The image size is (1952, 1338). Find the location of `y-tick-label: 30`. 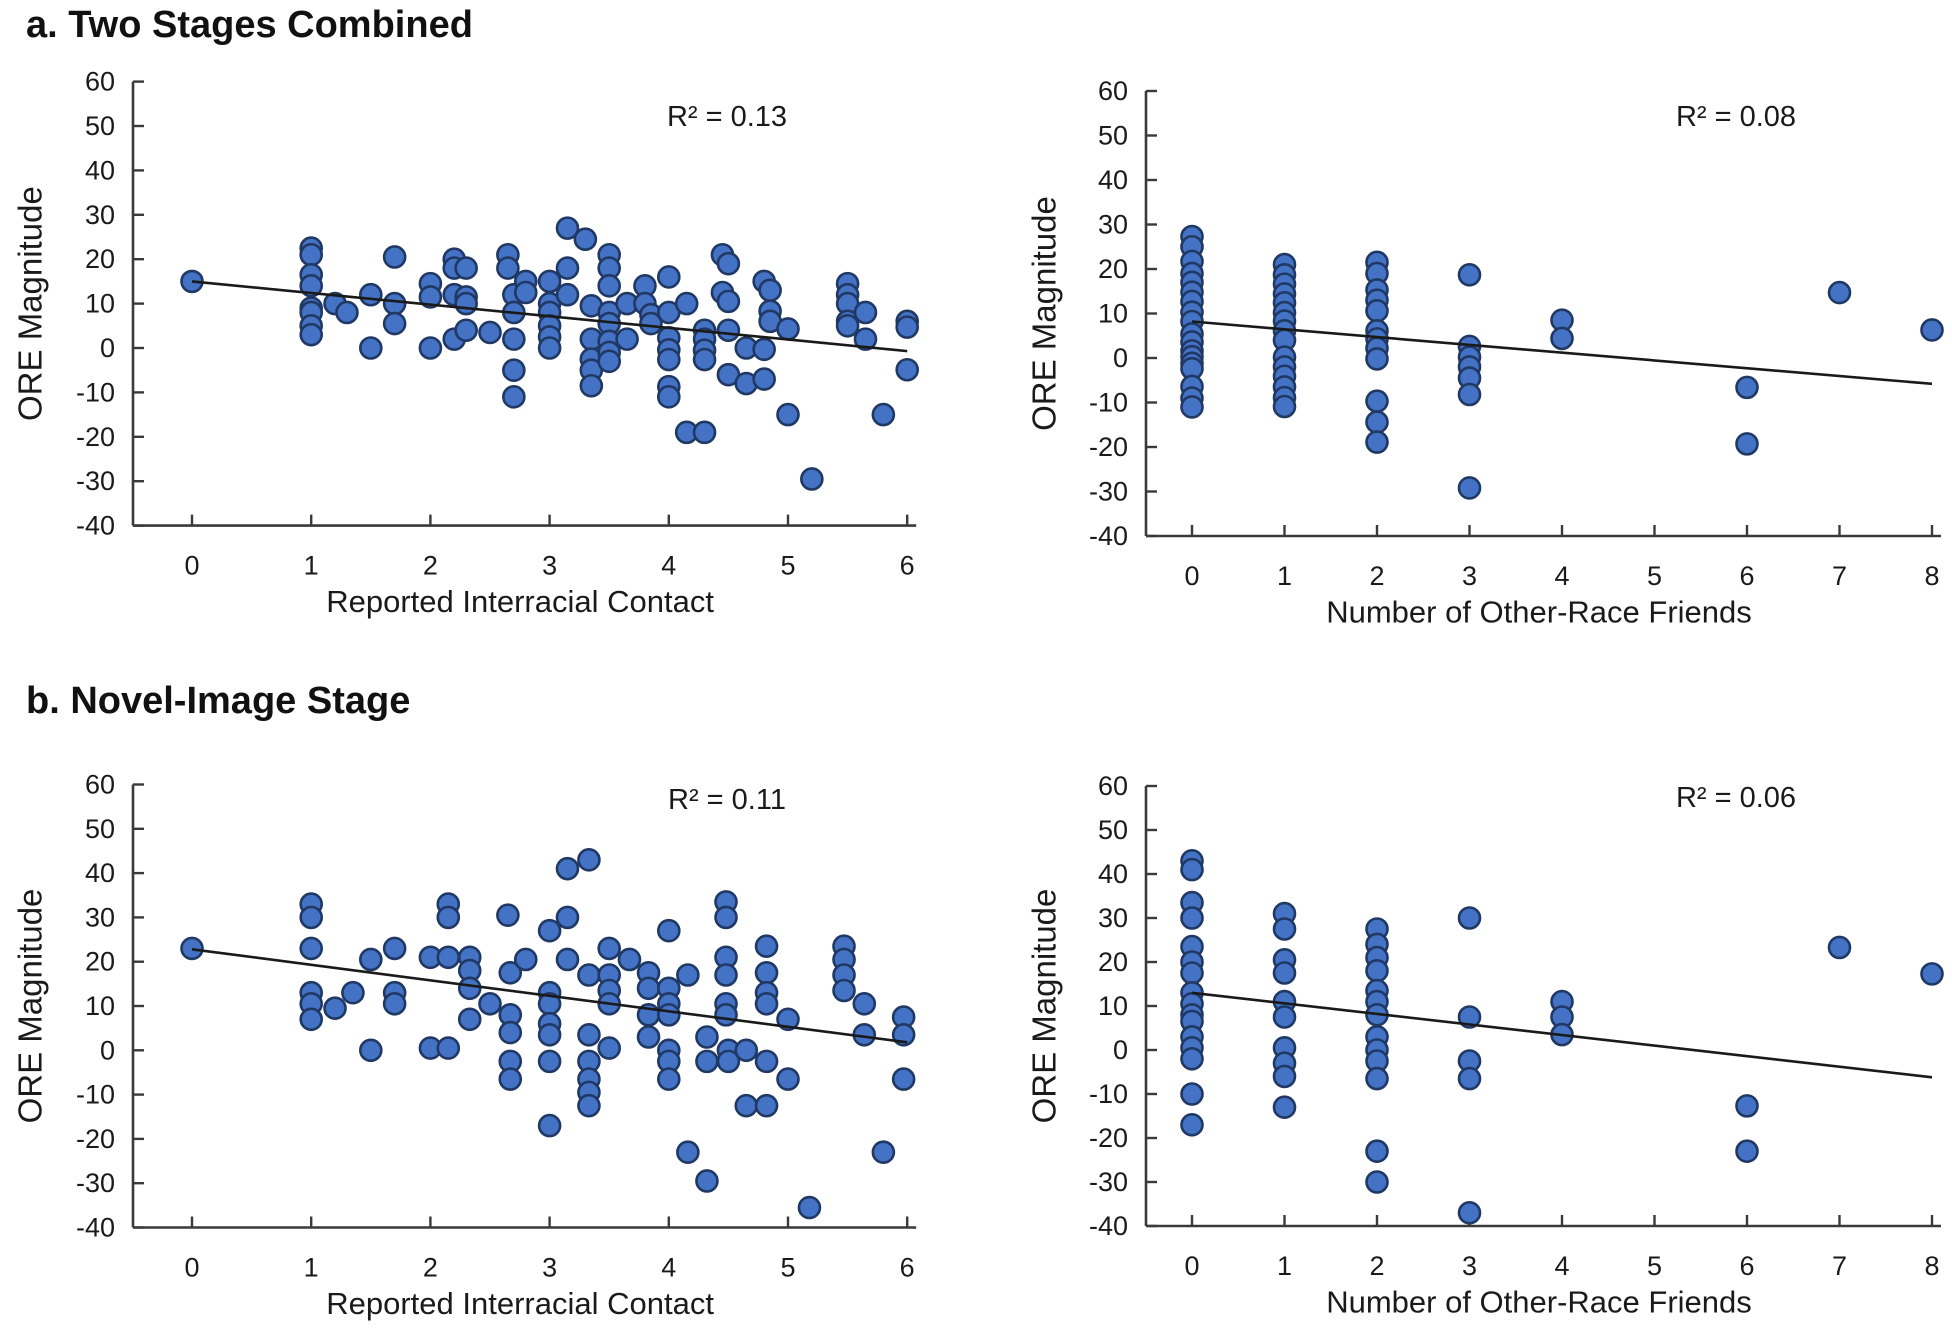

y-tick-label: 30 is located at coordinates (1113, 918).